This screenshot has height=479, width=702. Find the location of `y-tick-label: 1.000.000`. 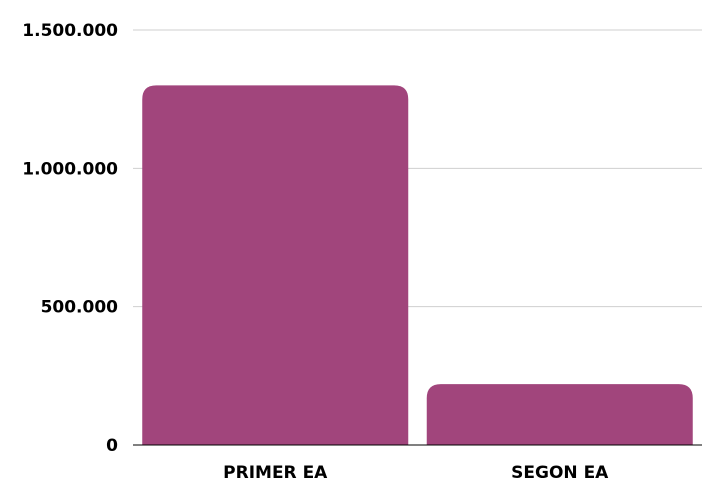

y-tick-label: 1.000.000 is located at coordinates (70, 169).